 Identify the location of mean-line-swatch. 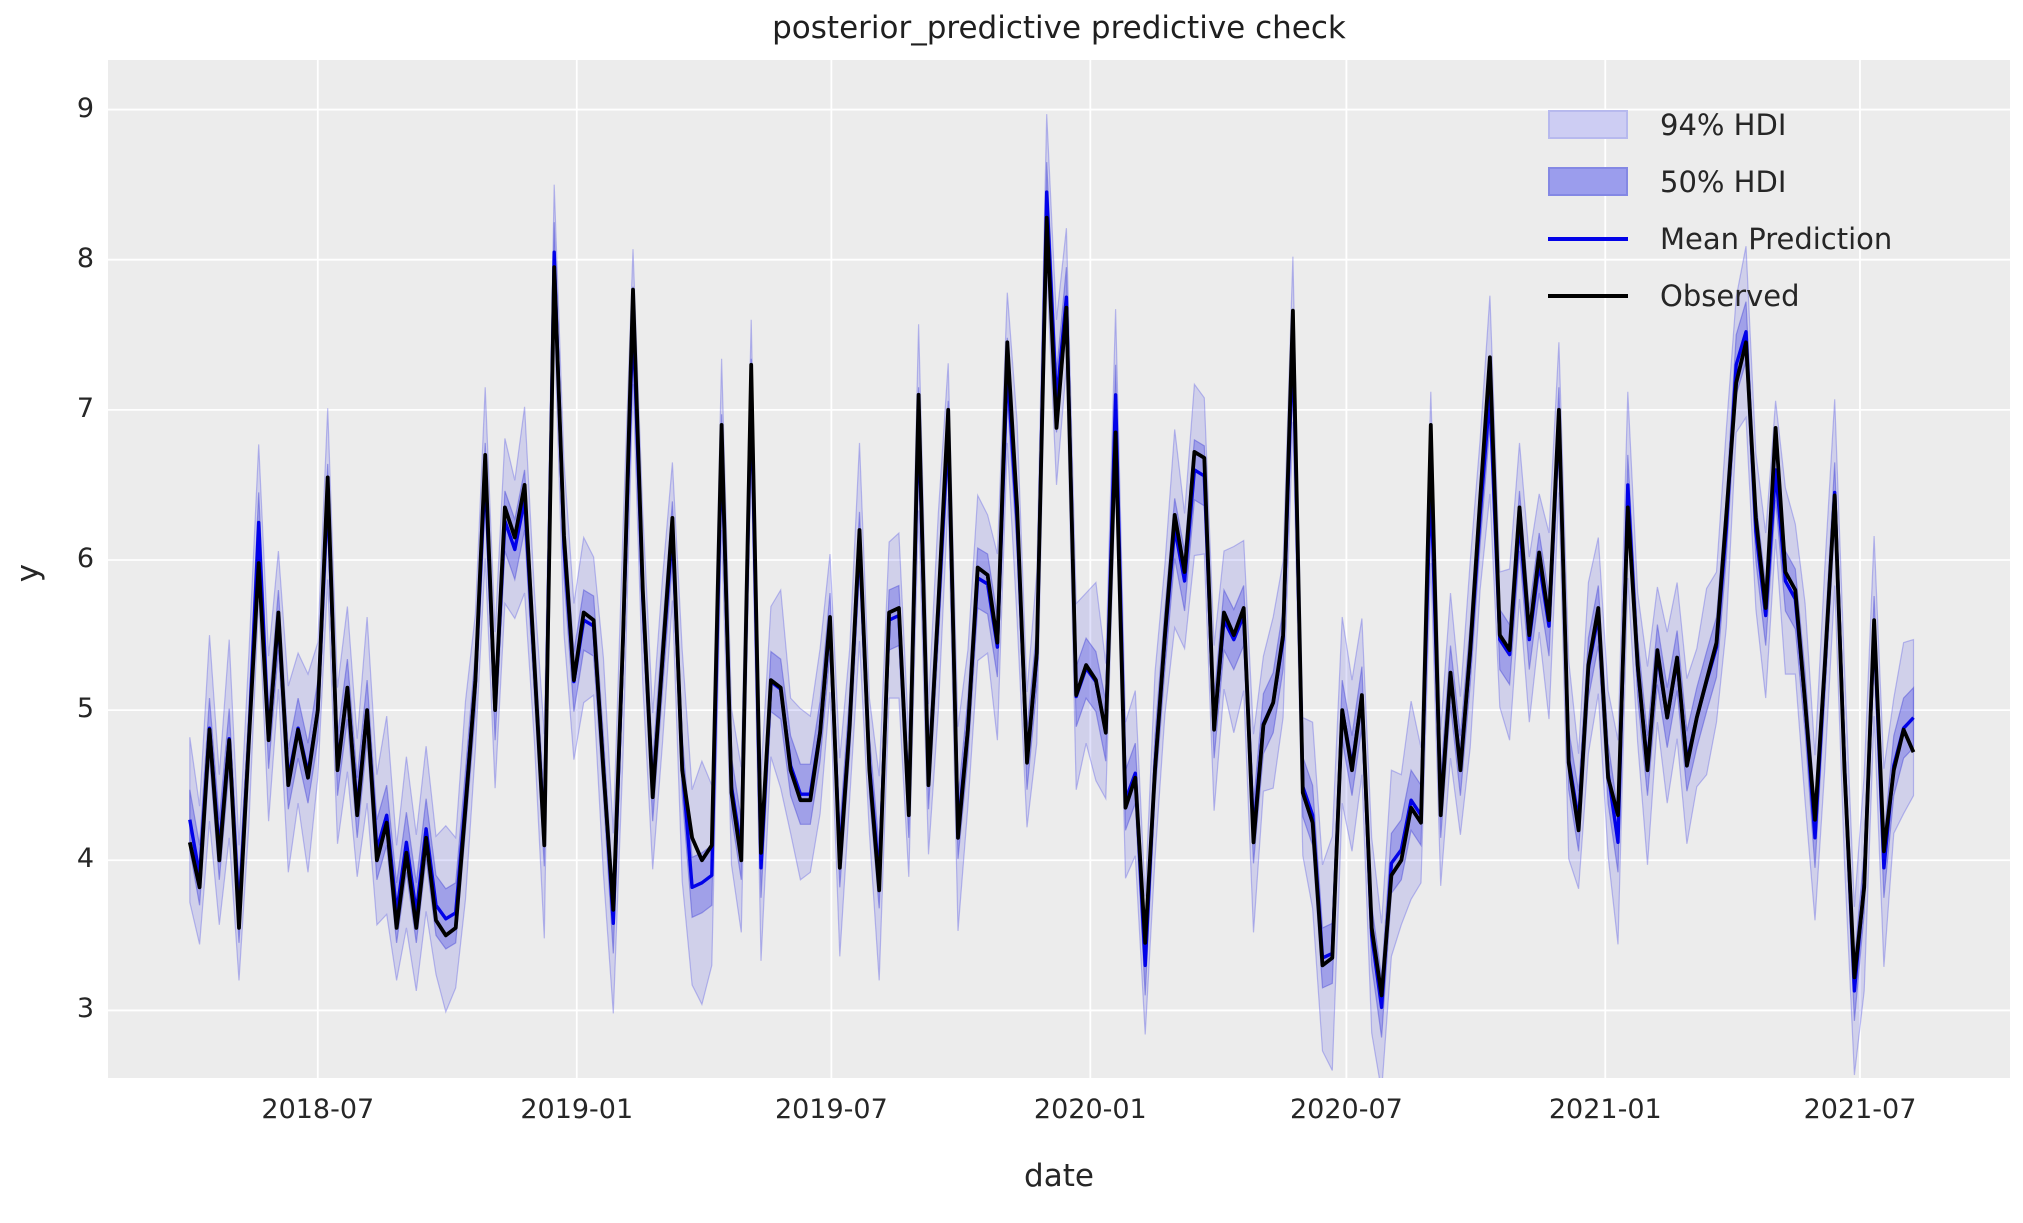
(1588, 238).